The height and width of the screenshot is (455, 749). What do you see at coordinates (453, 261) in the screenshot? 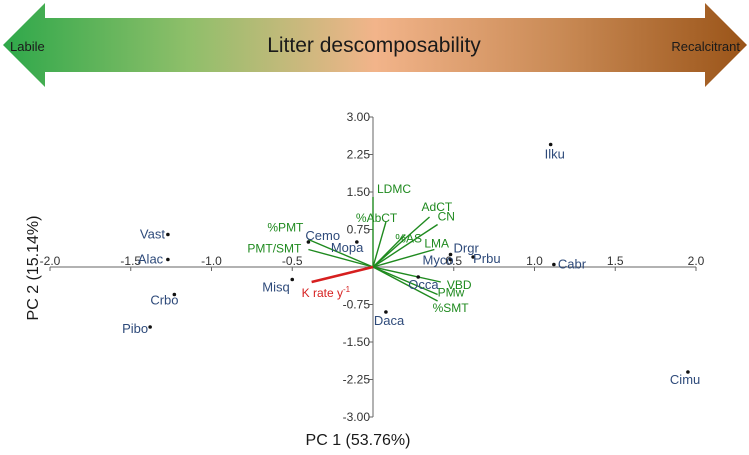
I see `x-tick-label: 0.5` at bounding box center [453, 261].